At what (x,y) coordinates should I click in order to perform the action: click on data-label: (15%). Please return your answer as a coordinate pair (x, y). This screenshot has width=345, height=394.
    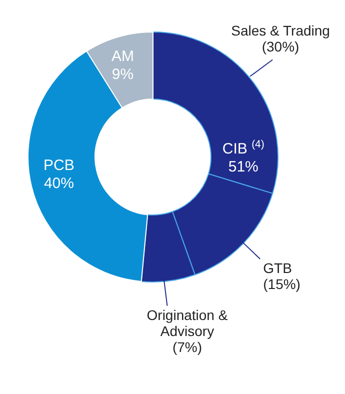
    Looking at the image, I should click on (281, 284).